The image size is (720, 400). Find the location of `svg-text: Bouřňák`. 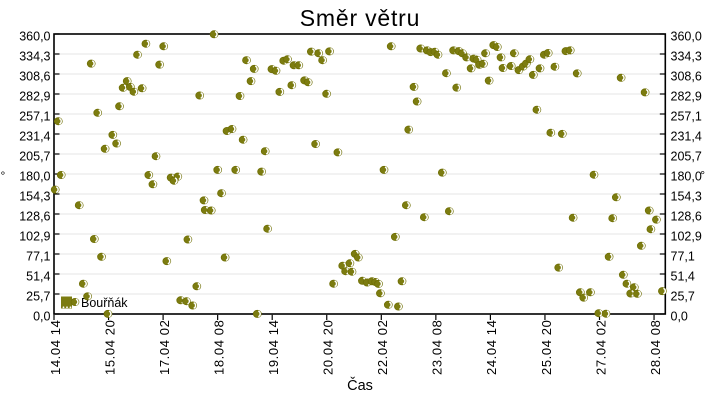

svg-text: Bouřňák is located at coordinates (104, 303).